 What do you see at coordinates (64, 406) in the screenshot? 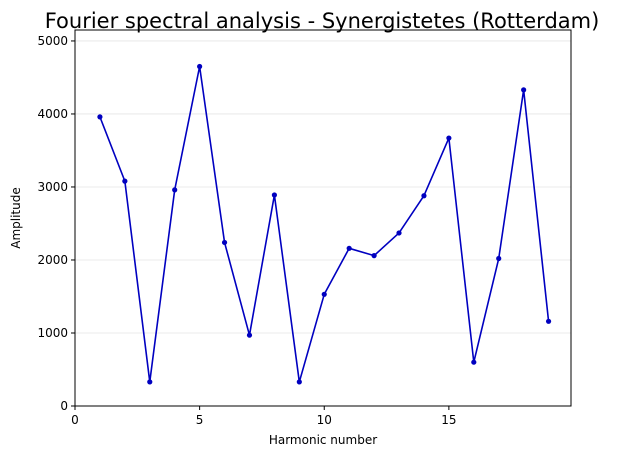
I see `y-tick-label: 0` at bounding box center [64, 406].